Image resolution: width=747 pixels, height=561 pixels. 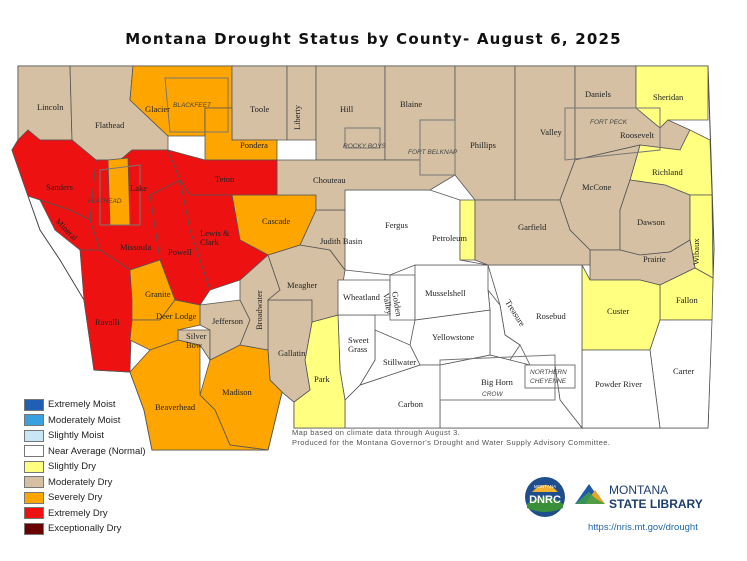 I want to click on legend-item: Exceptionally Dry, so click(x=85, y=529).